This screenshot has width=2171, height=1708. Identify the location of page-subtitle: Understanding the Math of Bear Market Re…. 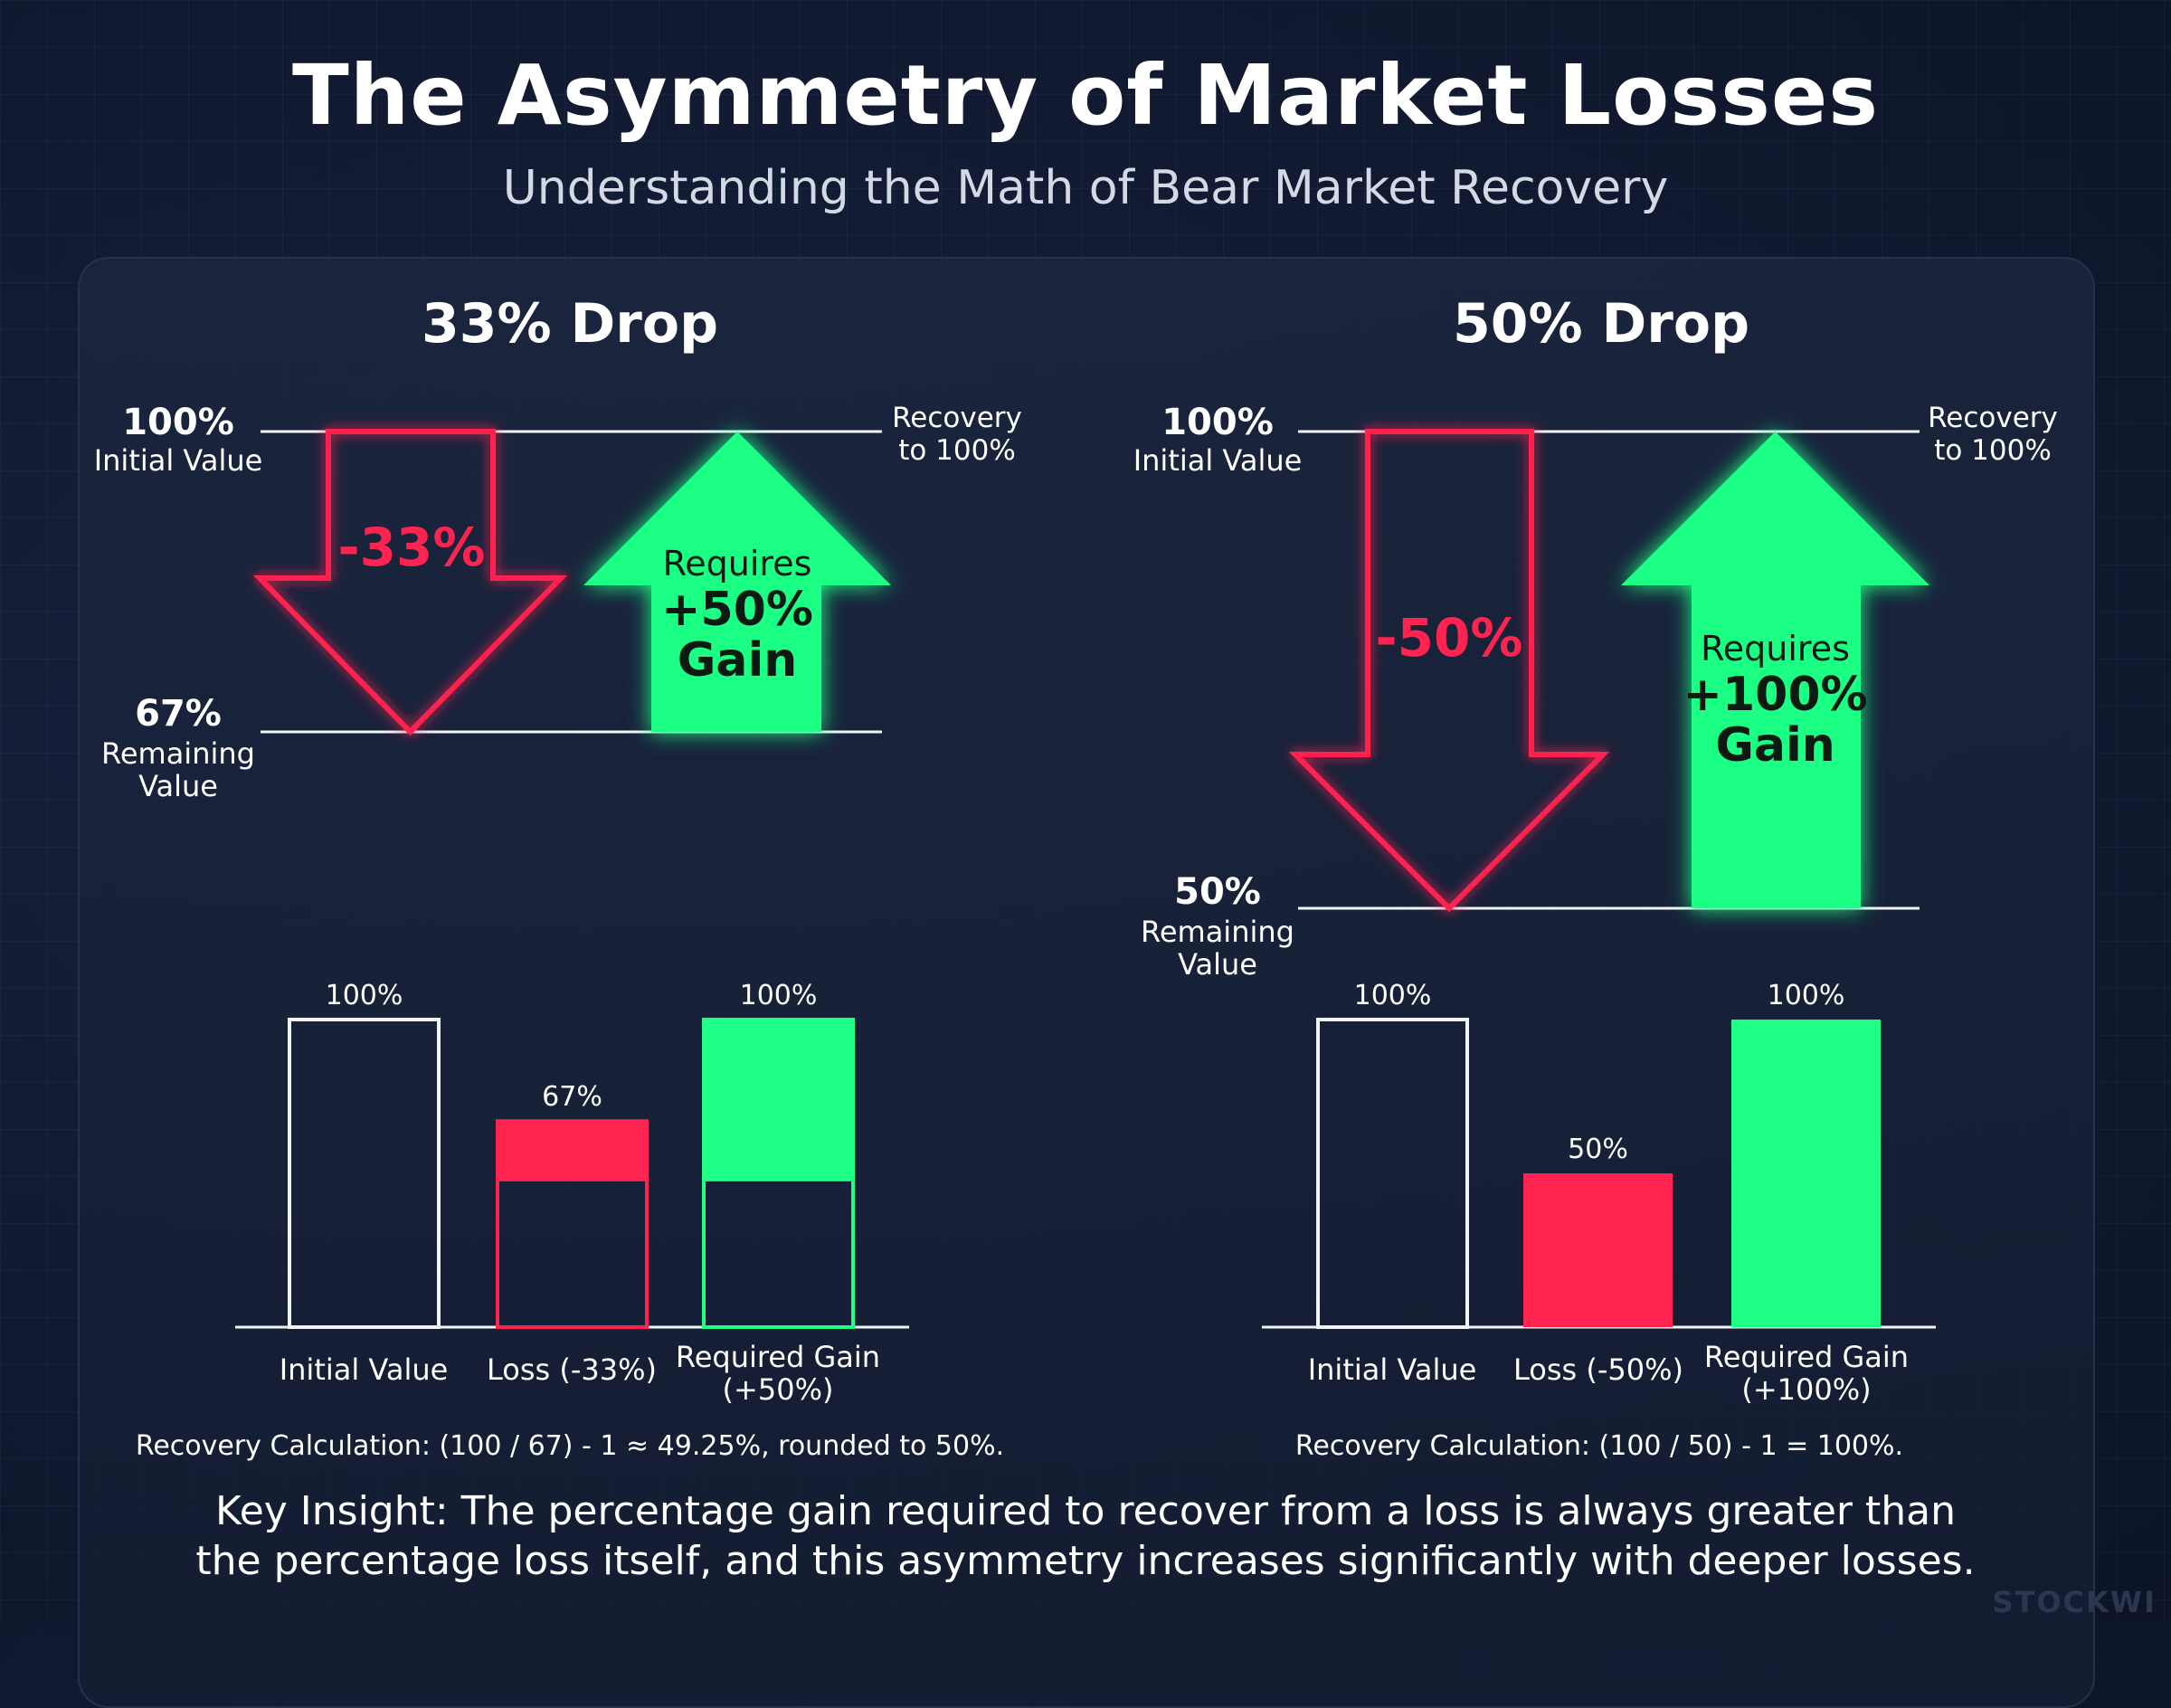
(1085, 188).